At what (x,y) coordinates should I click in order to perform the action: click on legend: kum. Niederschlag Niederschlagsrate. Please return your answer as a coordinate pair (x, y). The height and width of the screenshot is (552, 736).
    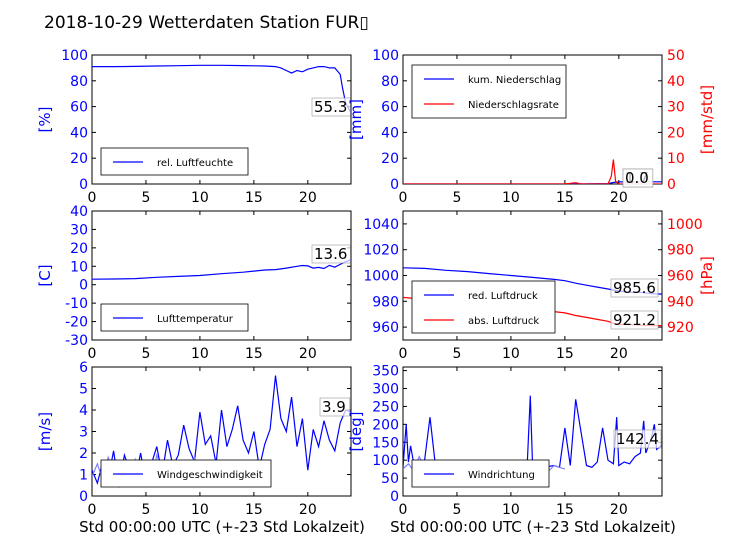
    Looking at the image, I should click on (489, 91).